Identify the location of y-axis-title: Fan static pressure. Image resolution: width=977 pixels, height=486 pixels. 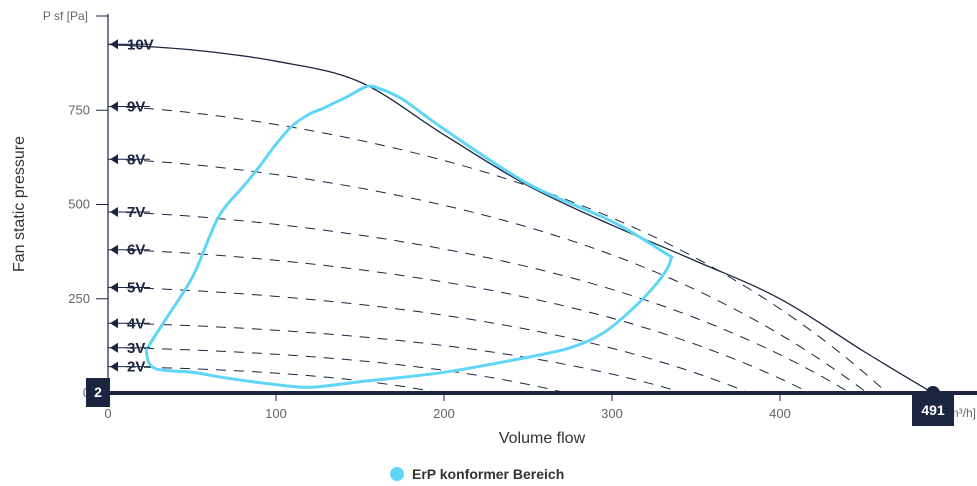
(19, 204).